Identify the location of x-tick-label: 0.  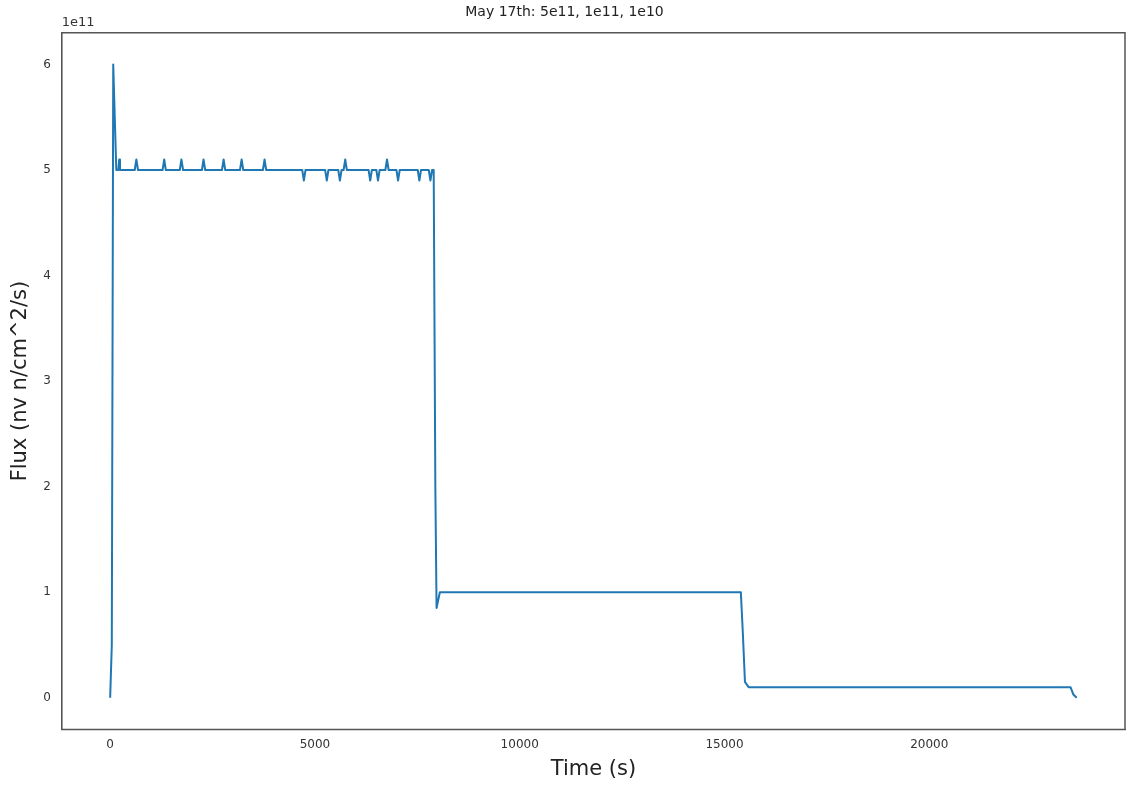
(110, 743).